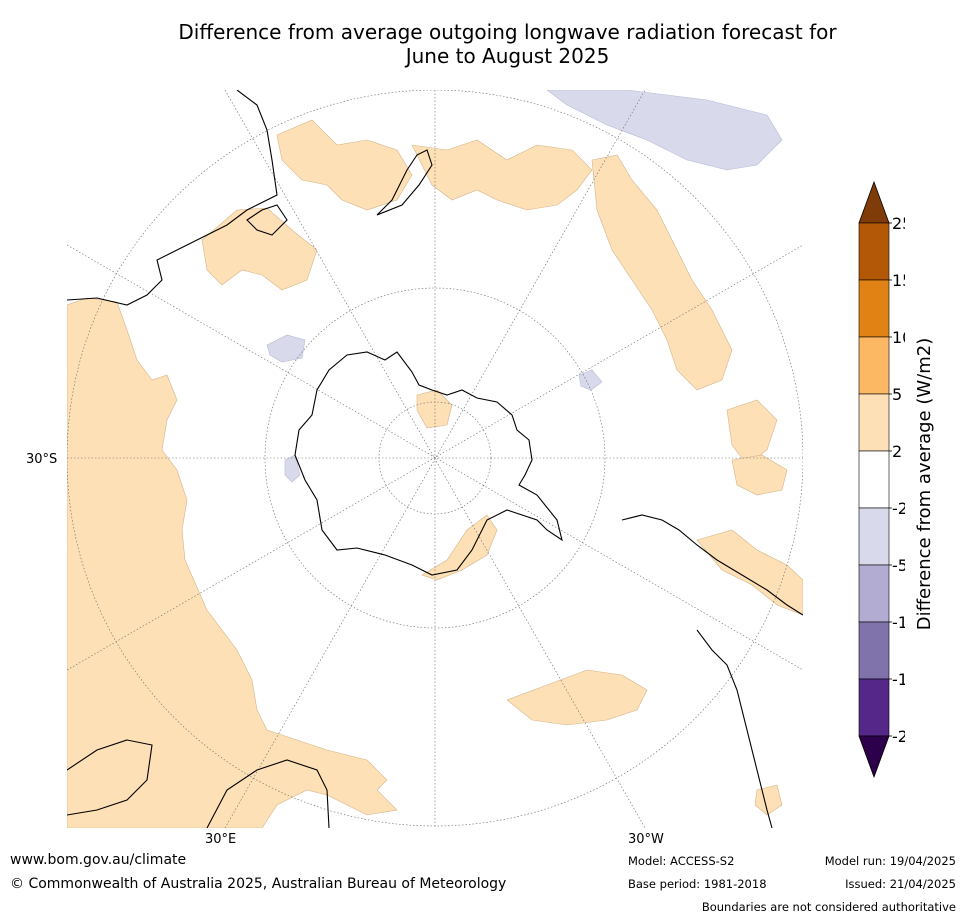 The image size is (965, 919). Describe the element at coordinates (428, 463) in the screenshot. I see `antarctica-coast` at that location.